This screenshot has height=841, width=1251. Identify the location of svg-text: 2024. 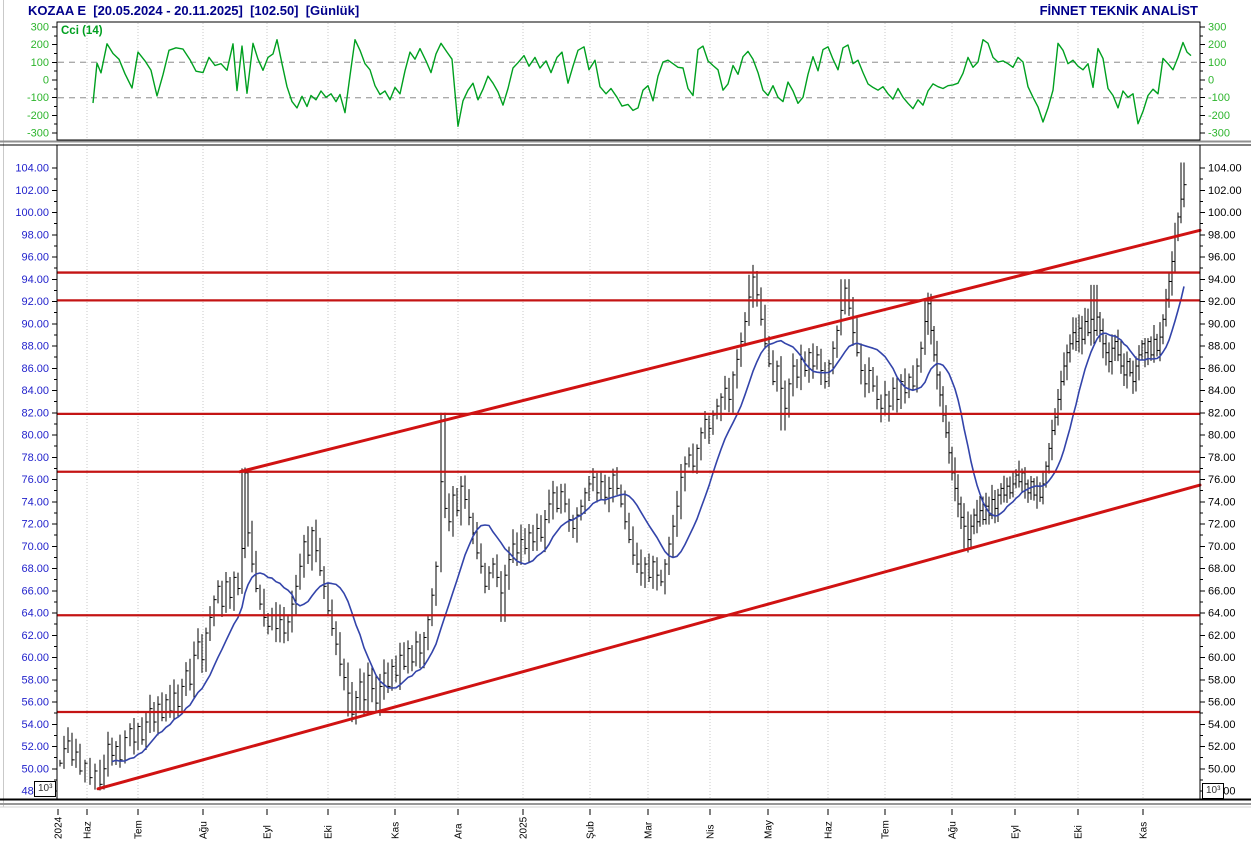
(59, 827).